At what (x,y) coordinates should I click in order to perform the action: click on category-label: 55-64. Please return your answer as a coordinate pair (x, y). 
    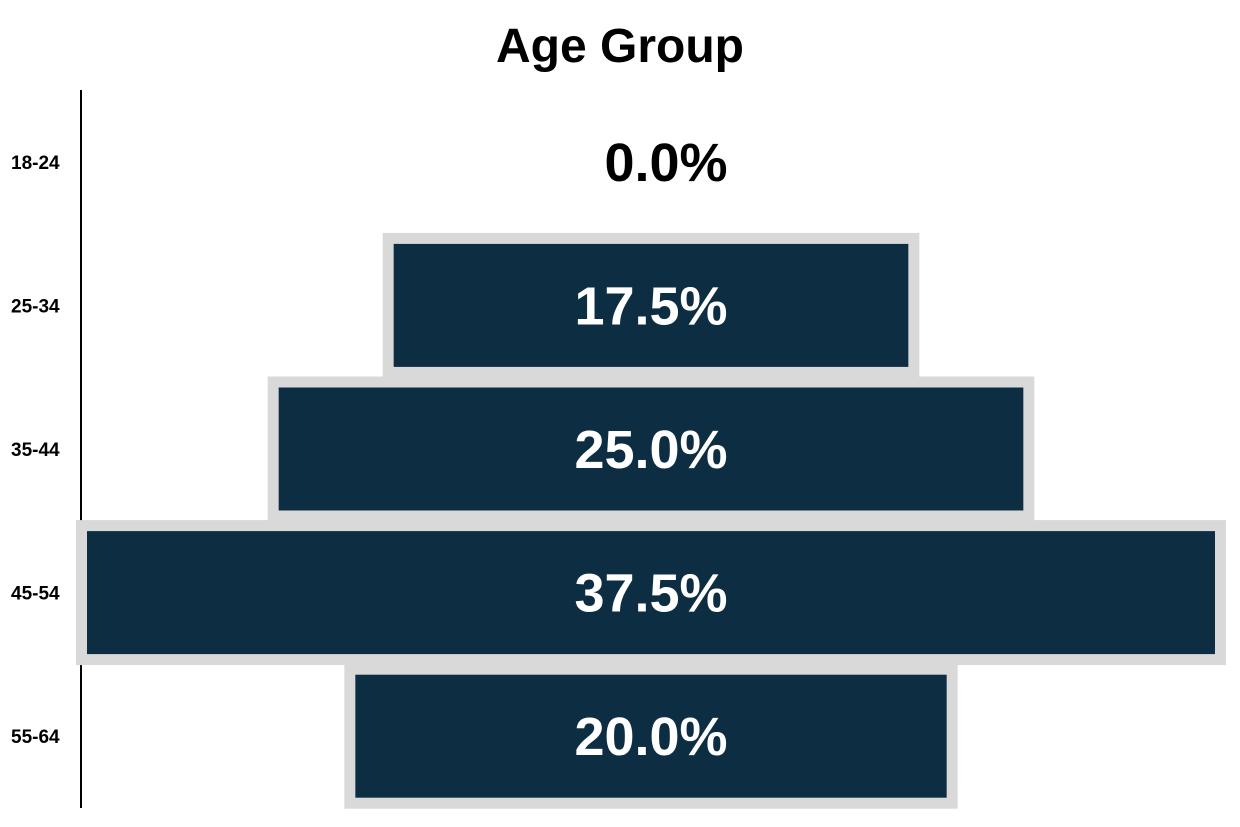
    Looking at the image, I should click on (35, 737).